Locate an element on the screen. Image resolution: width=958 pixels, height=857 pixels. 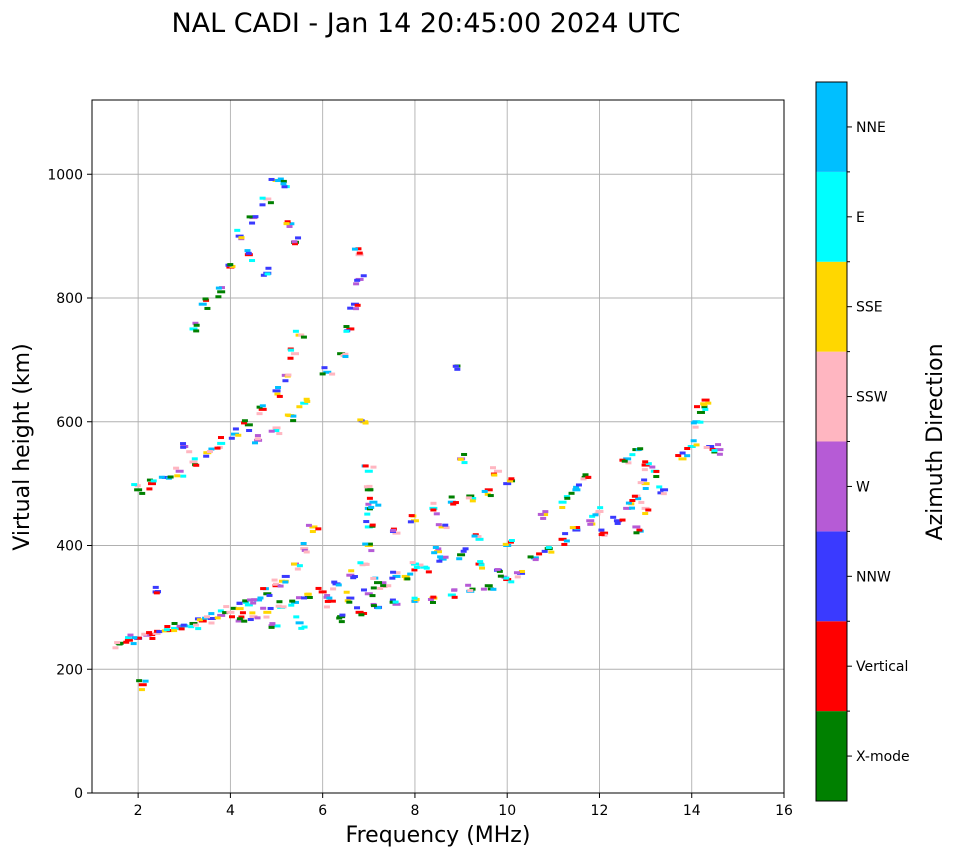
x-tick-label: 6 is located at coordinates (322, 811).